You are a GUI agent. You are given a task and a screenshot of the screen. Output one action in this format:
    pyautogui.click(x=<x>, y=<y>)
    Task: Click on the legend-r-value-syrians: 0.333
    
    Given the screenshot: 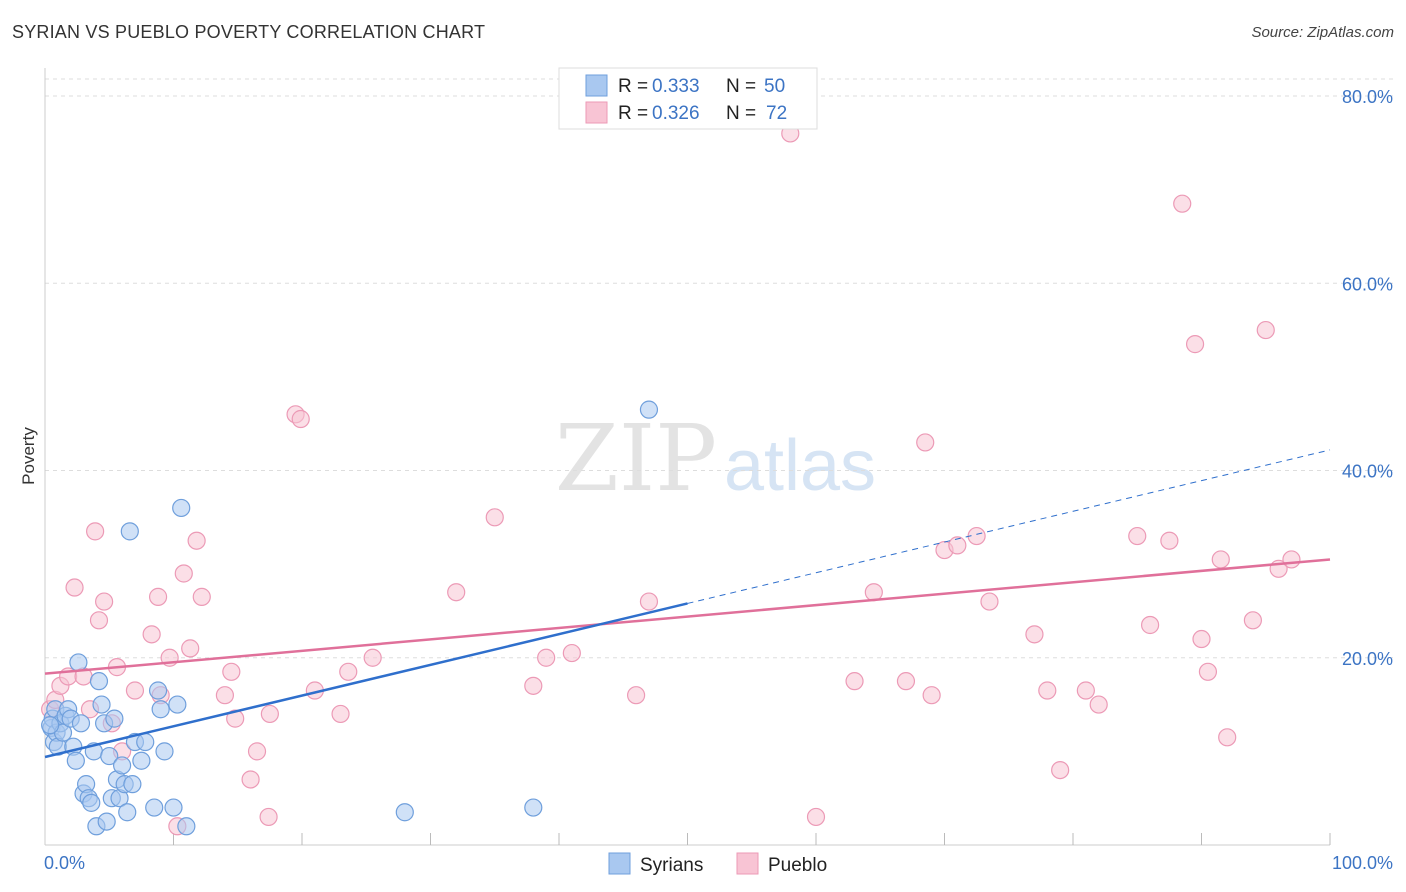 What is the action you would take?
    pyautogui.click(x=676, y=86)
    